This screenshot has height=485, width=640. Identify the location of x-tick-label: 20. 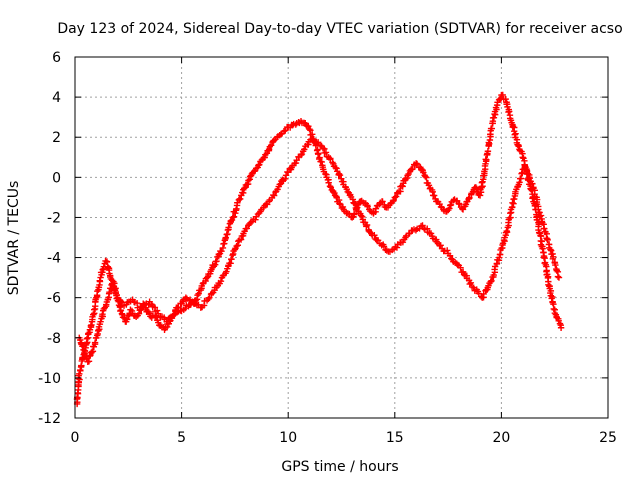
(501, 438).